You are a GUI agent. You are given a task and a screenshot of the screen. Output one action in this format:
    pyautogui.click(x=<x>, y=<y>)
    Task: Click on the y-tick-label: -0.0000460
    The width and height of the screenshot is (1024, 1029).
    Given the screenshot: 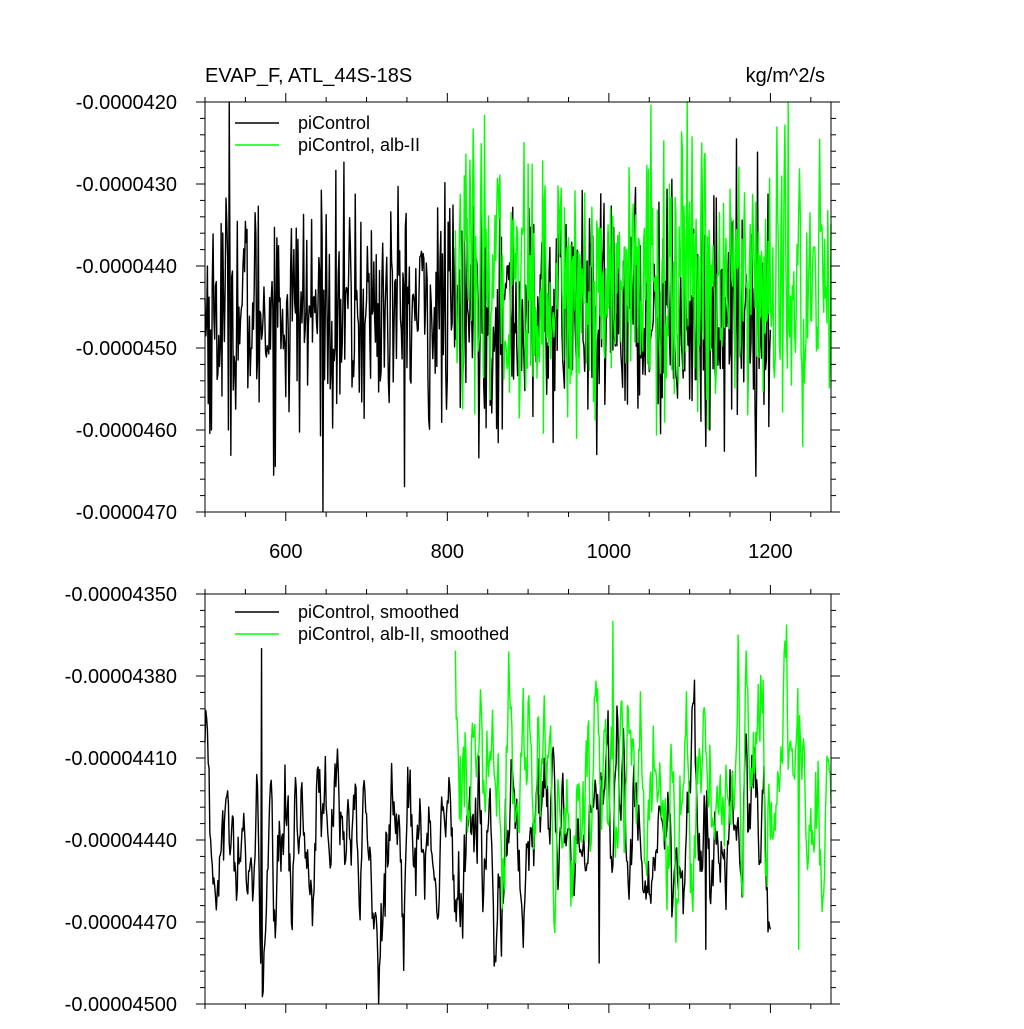 What is the action you would take?
    pyautogui.click(x=126, y=431)
    